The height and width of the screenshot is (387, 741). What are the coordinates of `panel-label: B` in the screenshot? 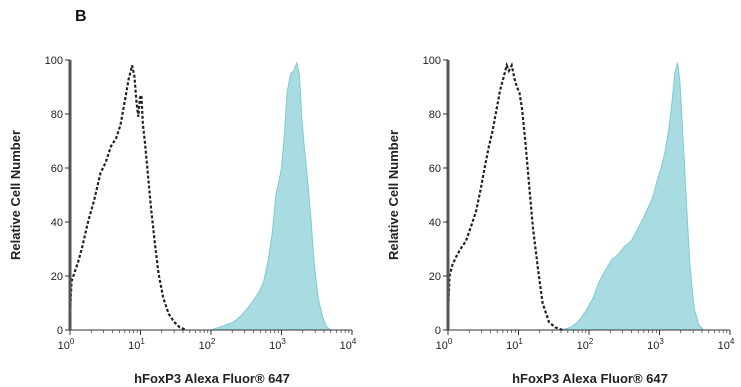 It's located at (81, 16).